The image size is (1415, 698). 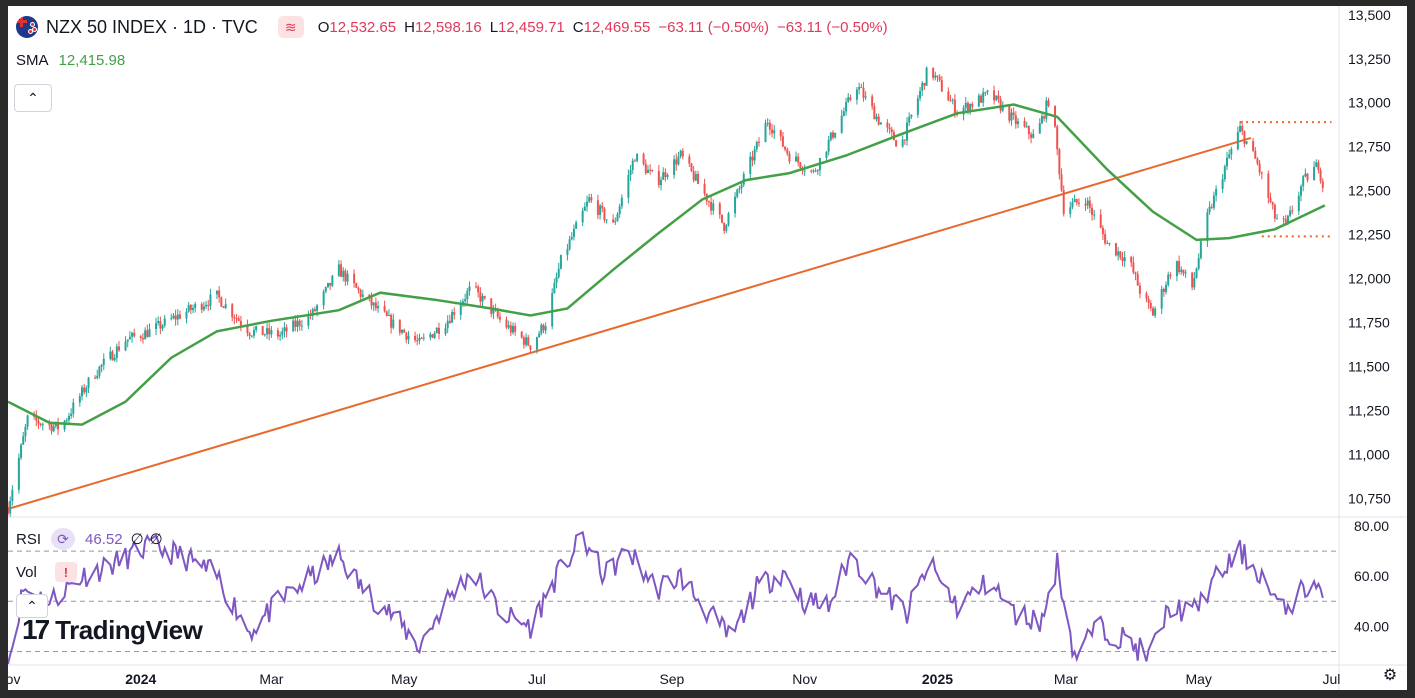 I want to click on price-tick-label: 13,250, so click(x=1369, y=59).